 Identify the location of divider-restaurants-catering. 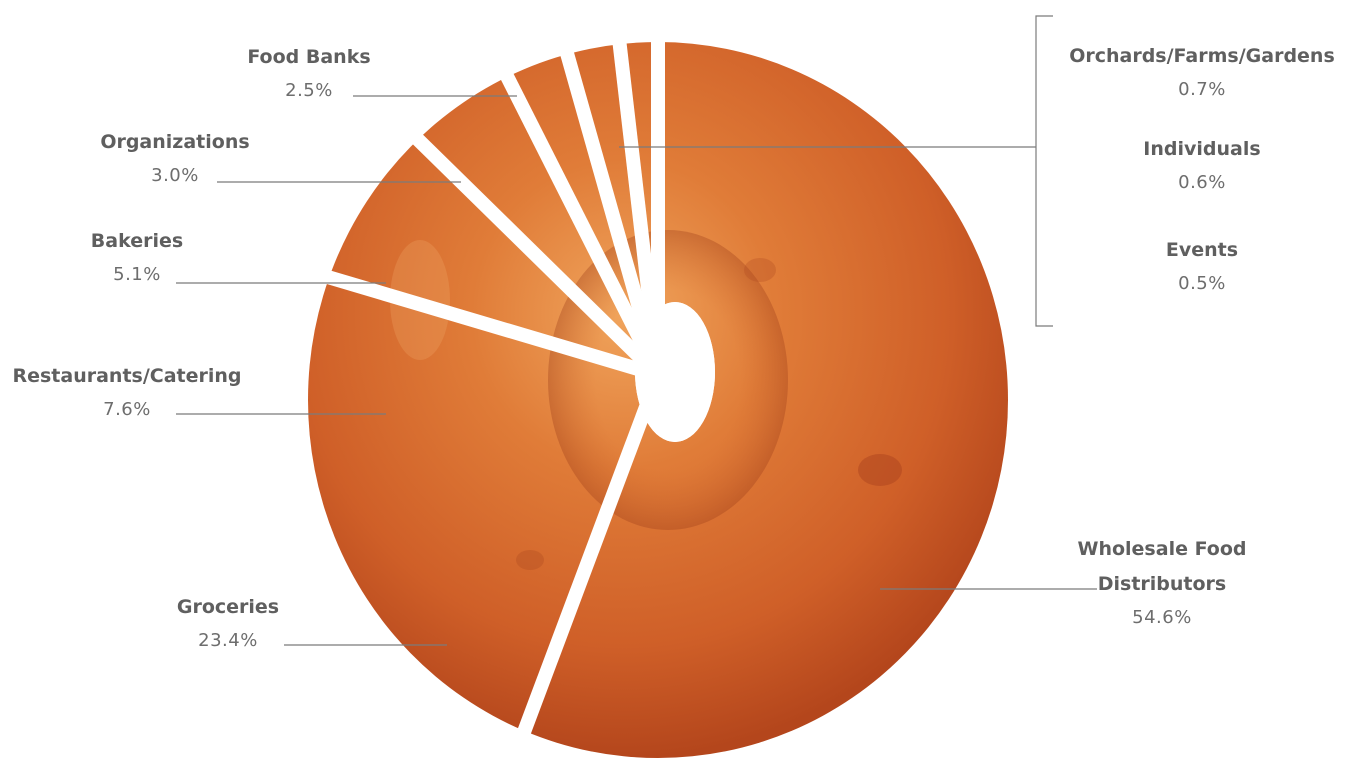
(511, 231).